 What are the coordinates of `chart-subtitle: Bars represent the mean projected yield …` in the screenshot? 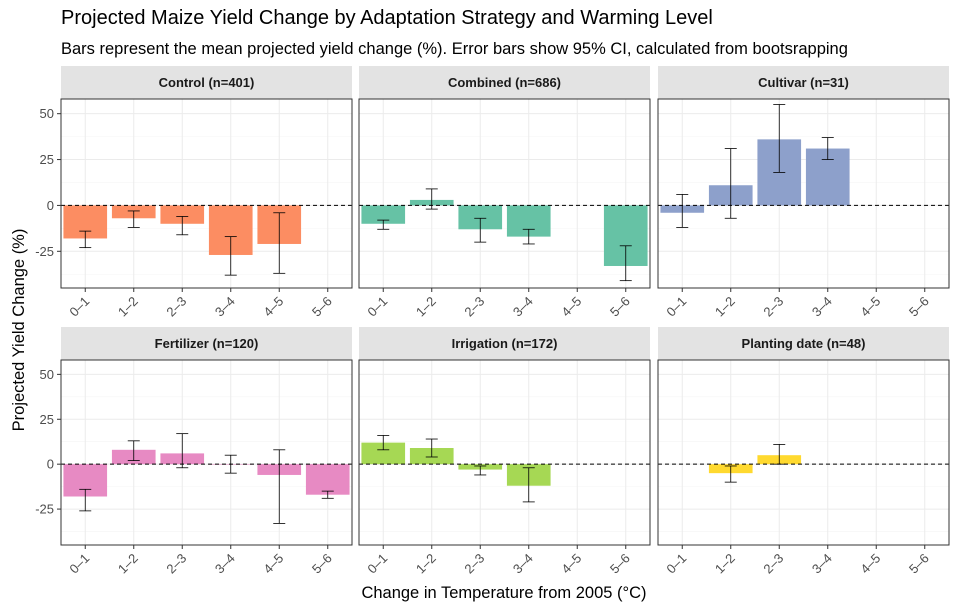 It's located at (454, 49).